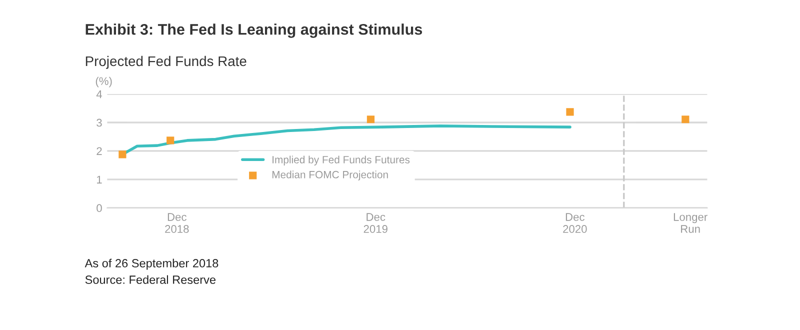 The height and width of the screenshot is (330, 800). Describe the element at coordinates (99, 94) in the screenshot. I see `y-tick-label: 4` at that location.